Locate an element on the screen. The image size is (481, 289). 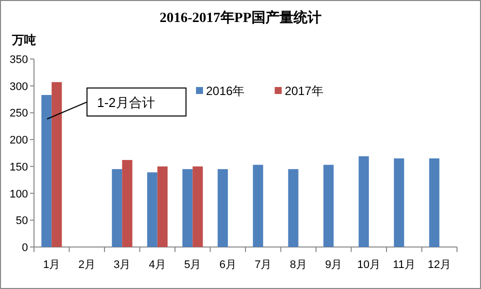
annotation: 1-2月合计 is located at coordinates (126, 102).